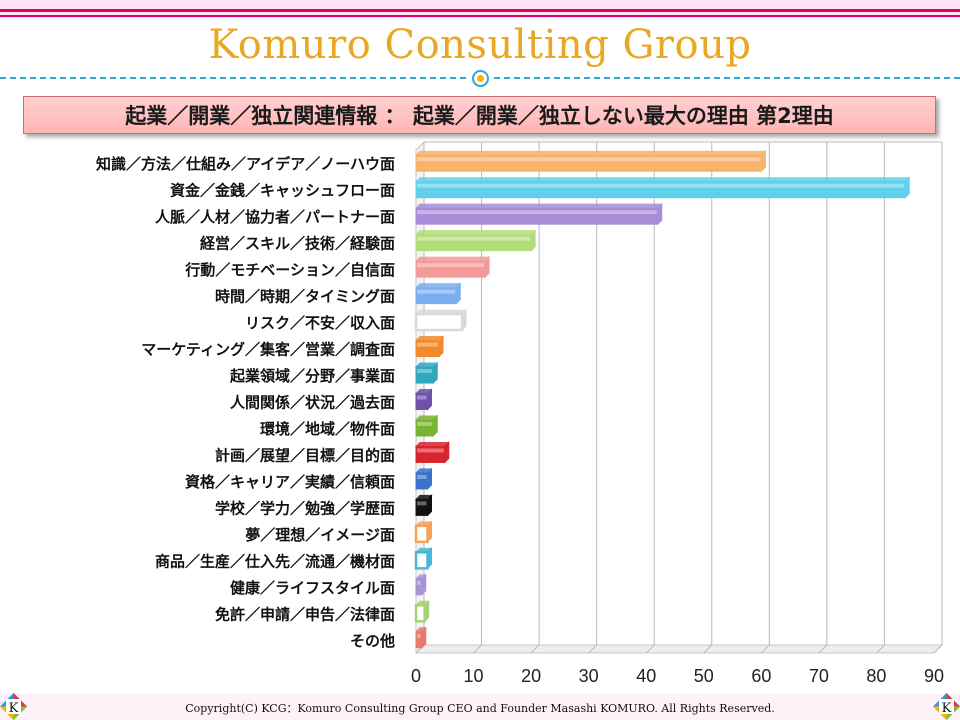 The width and height of the screenshot is (960, 720). What do you see at coordinates (474, 676) in the screenshot?
I see `x-tick-label: 10` at bounding box center [474, 676].